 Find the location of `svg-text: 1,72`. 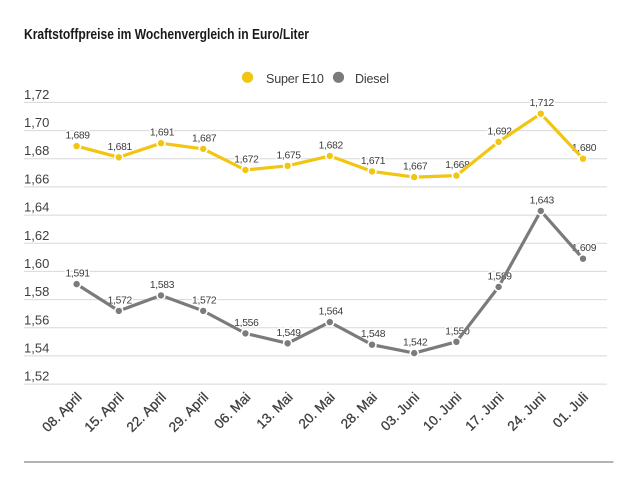

svg-text: 1,72 is located at coordinates (36, 94).